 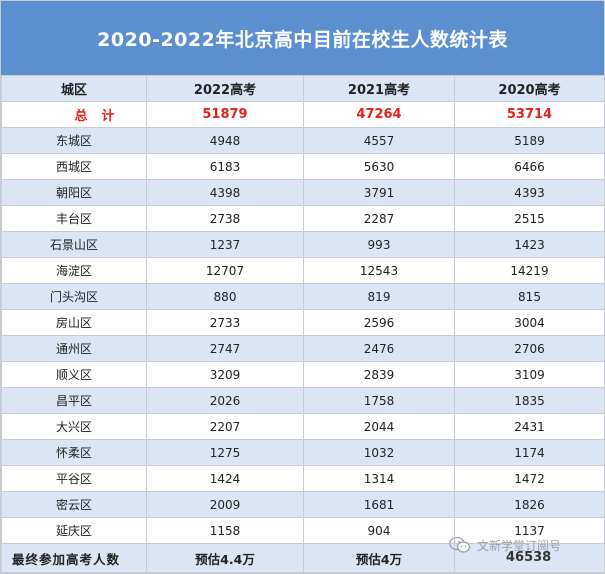 What do you see at coordinates (379, 322) in the screenshot?
I see `count-2021: 2596` at bounding box center [379, 322].